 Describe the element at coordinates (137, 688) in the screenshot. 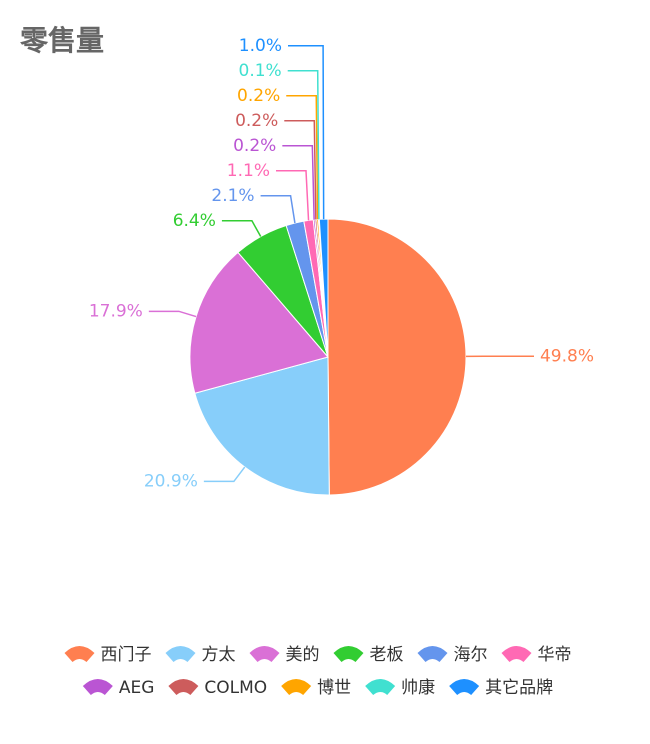

I see `legend-label: AEG` at that location.